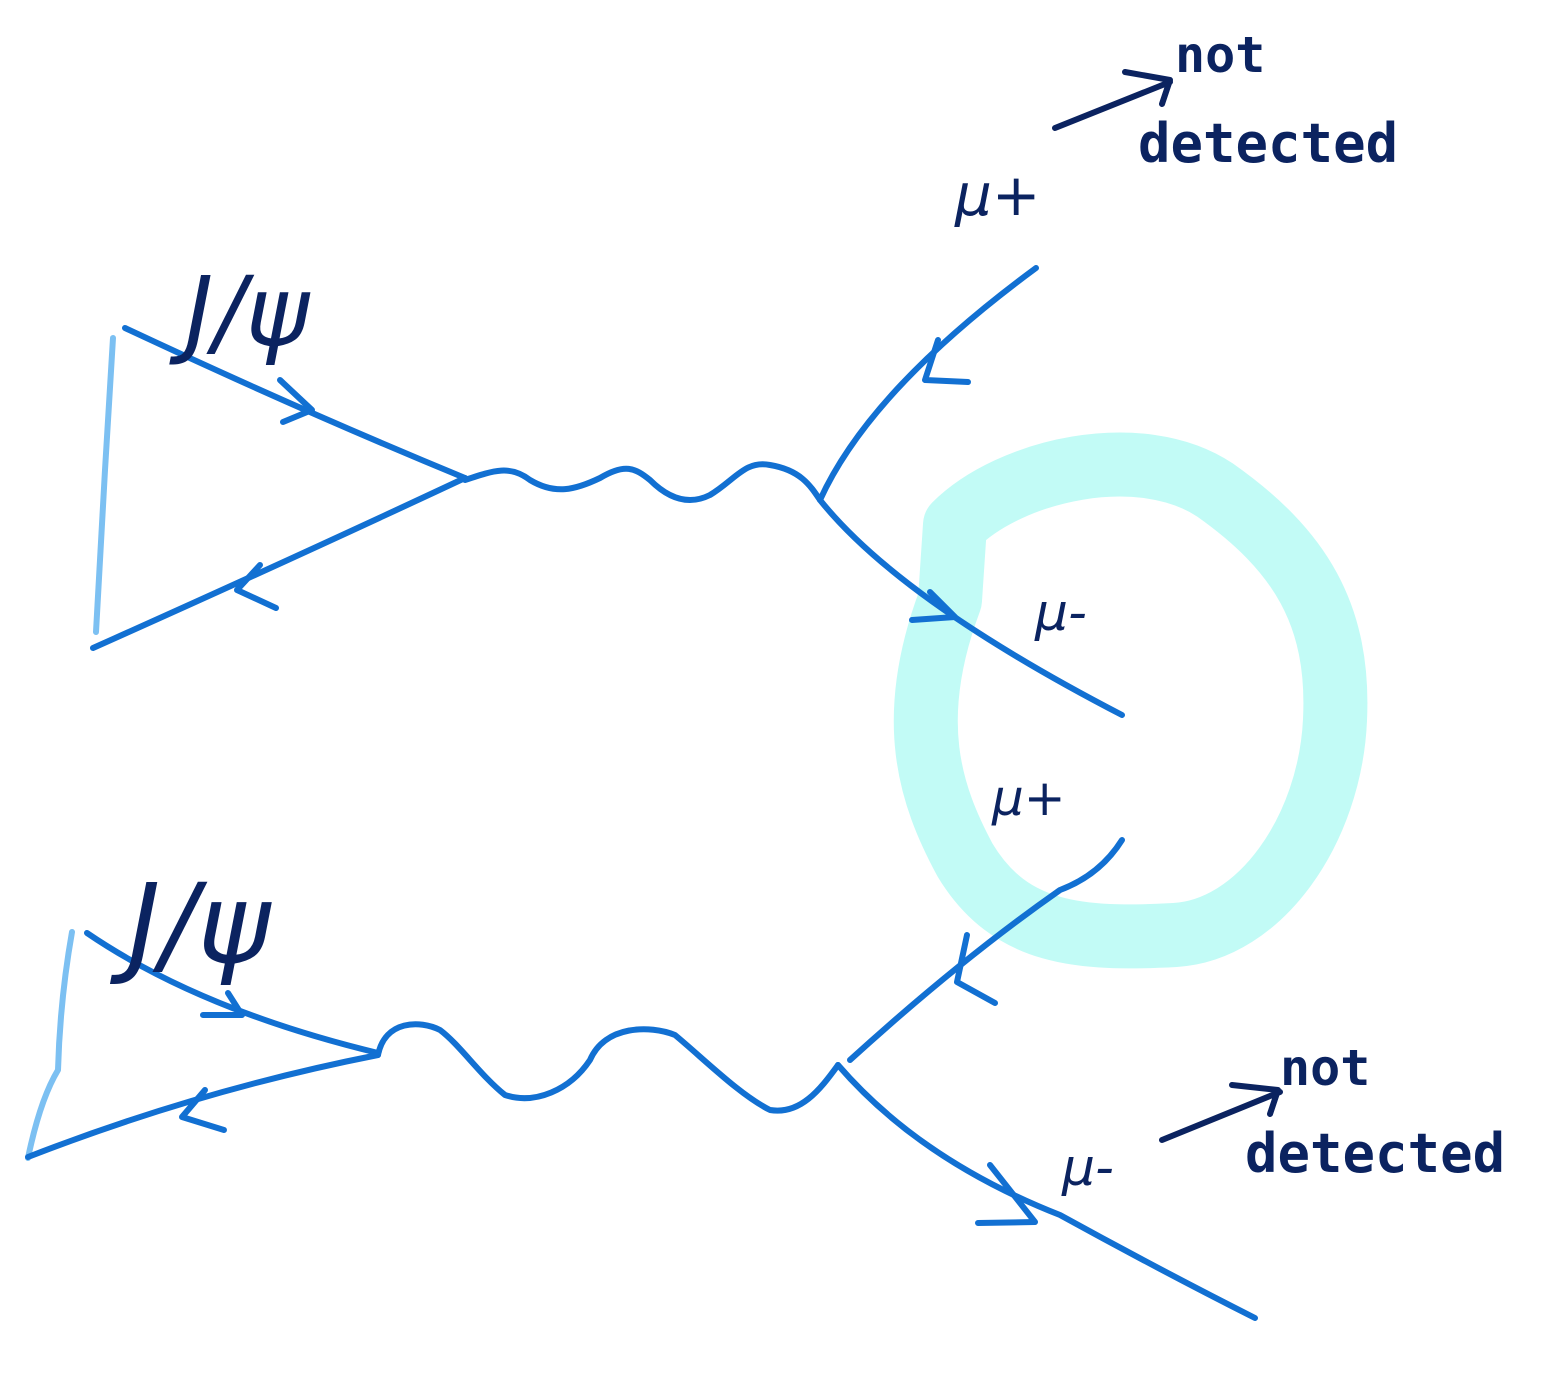  Describe the element at coordinates (1375, 1153) in the screenshot. I see `bottom-note-detected: detected` at that location.